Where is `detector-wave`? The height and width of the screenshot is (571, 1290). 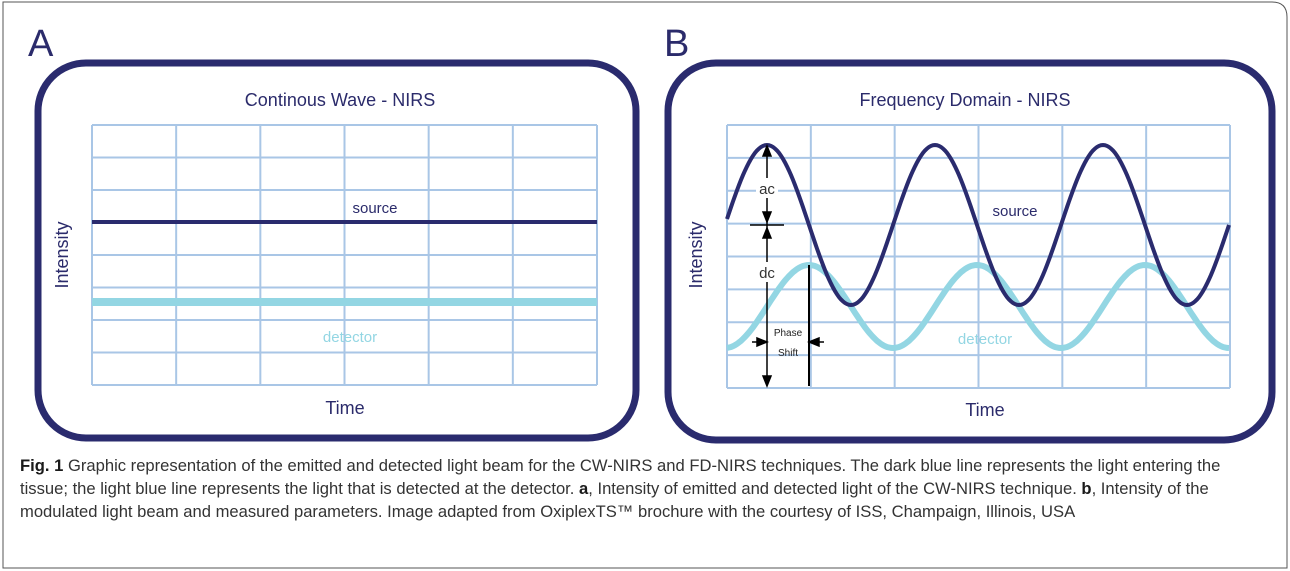 detector-wave is located at coordinates (978, 306).